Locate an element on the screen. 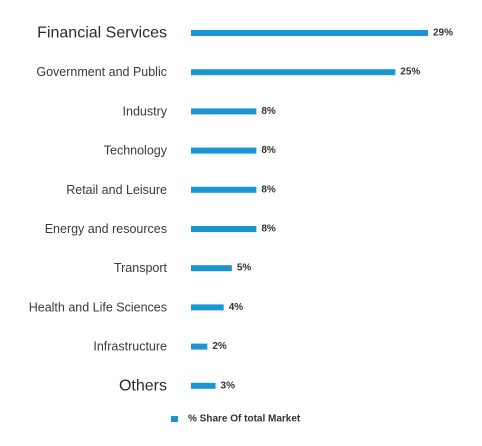 This screenshot has height=446, width=482. data-label: 4% is located at coordinates (236, 307).